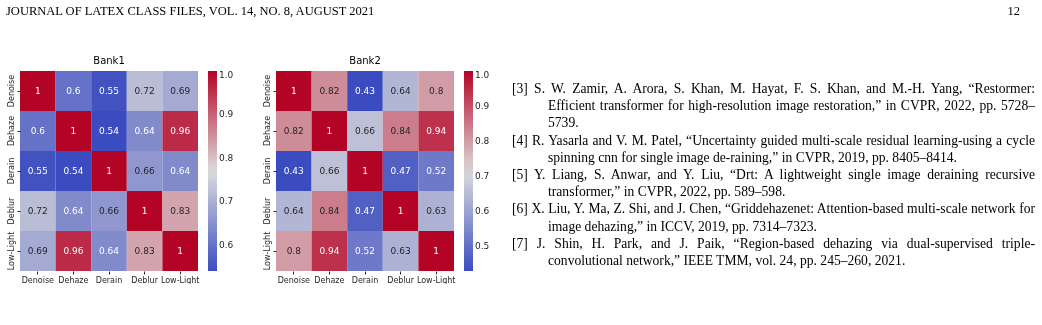 The width and height of the screenshot is (1042, 325). I want to click on color-bar-label: 0.5, so click(482, 246).